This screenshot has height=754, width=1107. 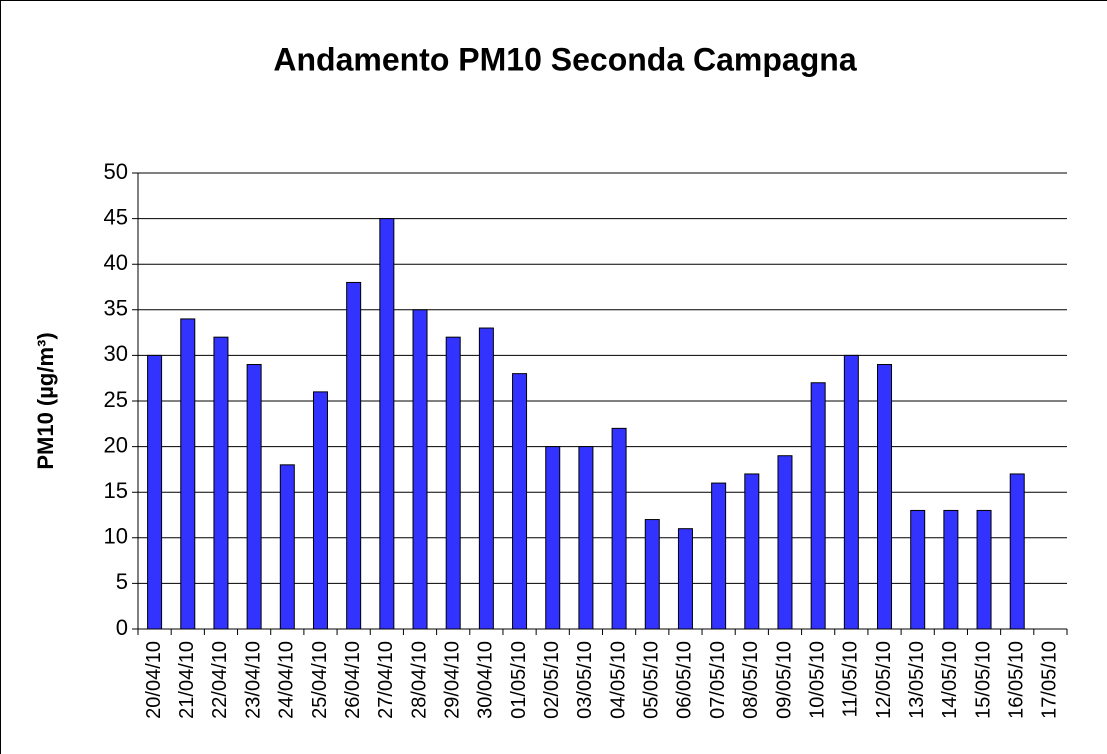 What do you see at coordinates (154, 680) in the screenshot?
I see `x-tick-label: 20/04/10` at bounding box center [154, 680].